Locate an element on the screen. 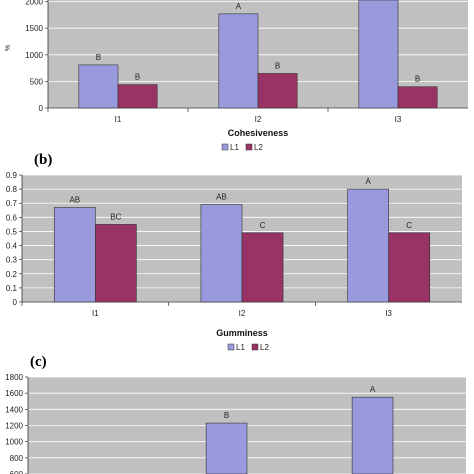 Image resolution: width=474 pixels, height=474 pixels. y-axis-title: % is located at coordinates (8, 48).